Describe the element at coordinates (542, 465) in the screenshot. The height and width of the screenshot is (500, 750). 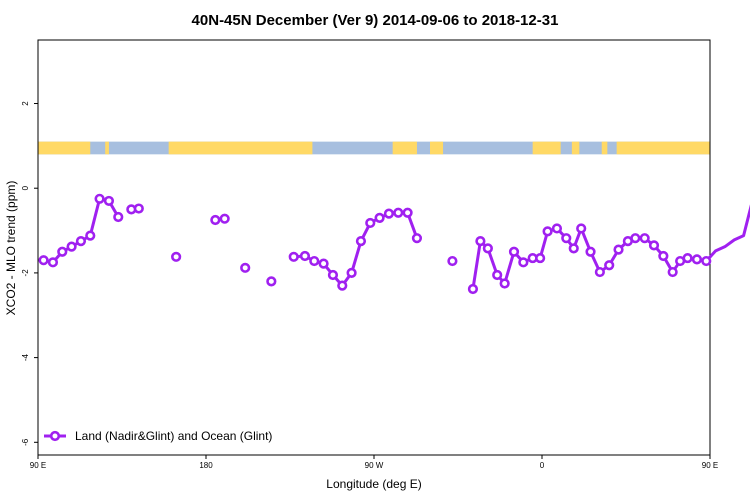
I see `x-tick-label: 0` at that location.